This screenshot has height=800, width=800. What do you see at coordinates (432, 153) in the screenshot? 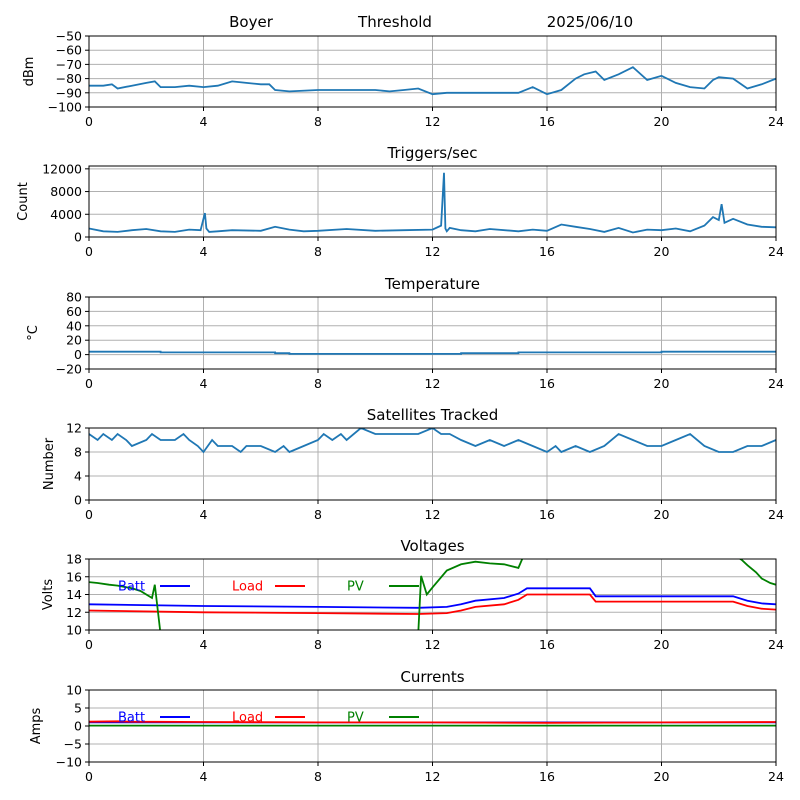
I see `panel-title: Triggers/sec` at bounding box center [432, 153].